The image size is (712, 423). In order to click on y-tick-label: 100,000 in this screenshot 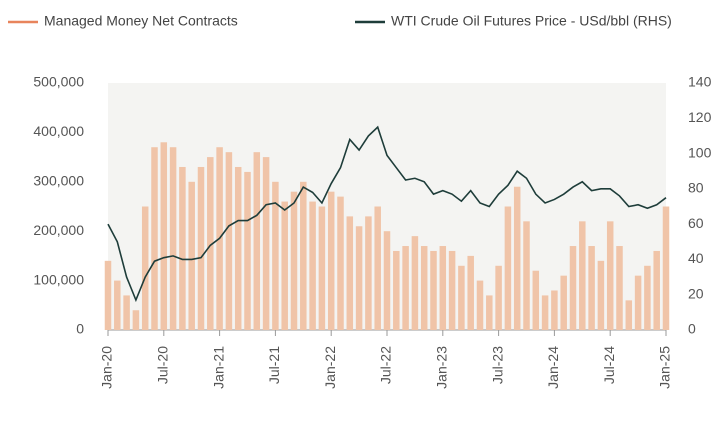, I will do `click(58, 279)`.